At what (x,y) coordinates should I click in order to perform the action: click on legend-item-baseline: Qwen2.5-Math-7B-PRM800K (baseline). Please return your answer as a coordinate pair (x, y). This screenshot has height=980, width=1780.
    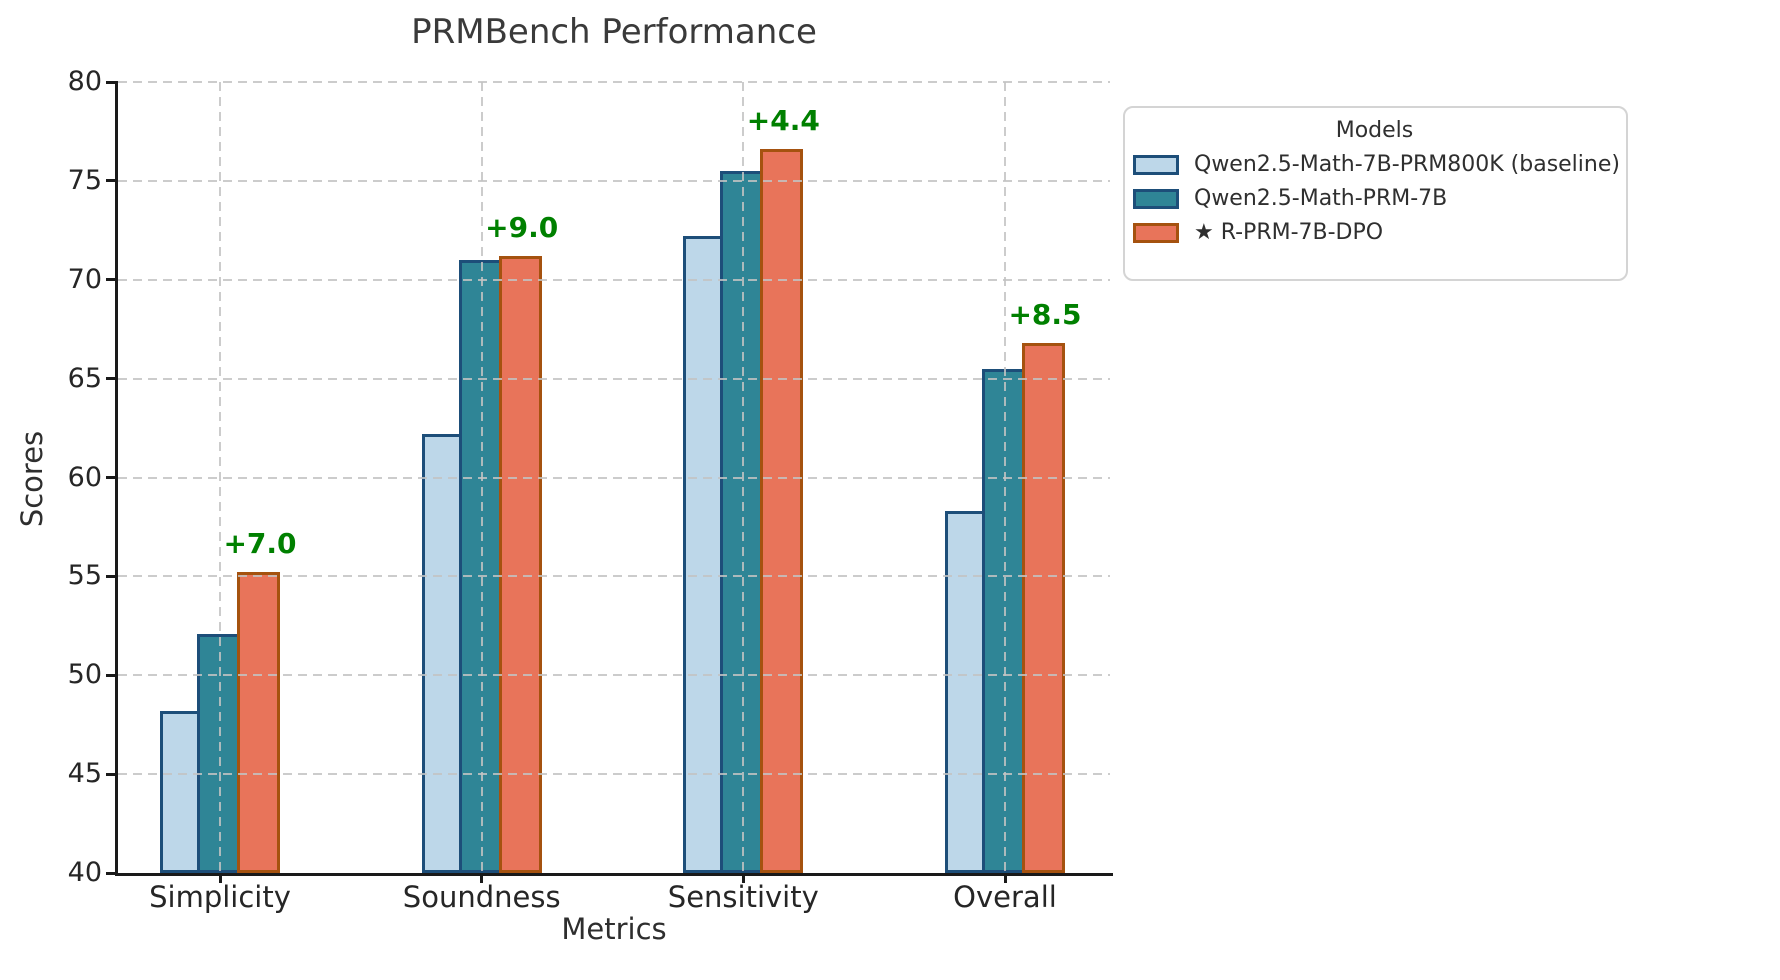
    Looking at the image, I should click on (1376, 164).